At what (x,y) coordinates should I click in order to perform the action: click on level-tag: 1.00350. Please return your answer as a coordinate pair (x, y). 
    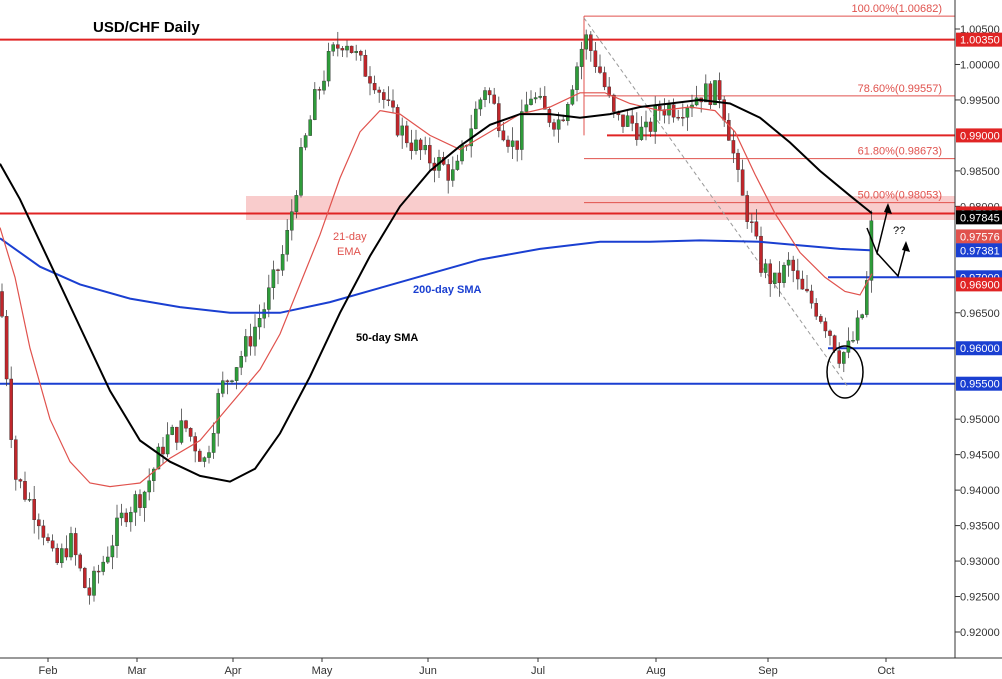
    Looking at the image, I should click on (980, 41).